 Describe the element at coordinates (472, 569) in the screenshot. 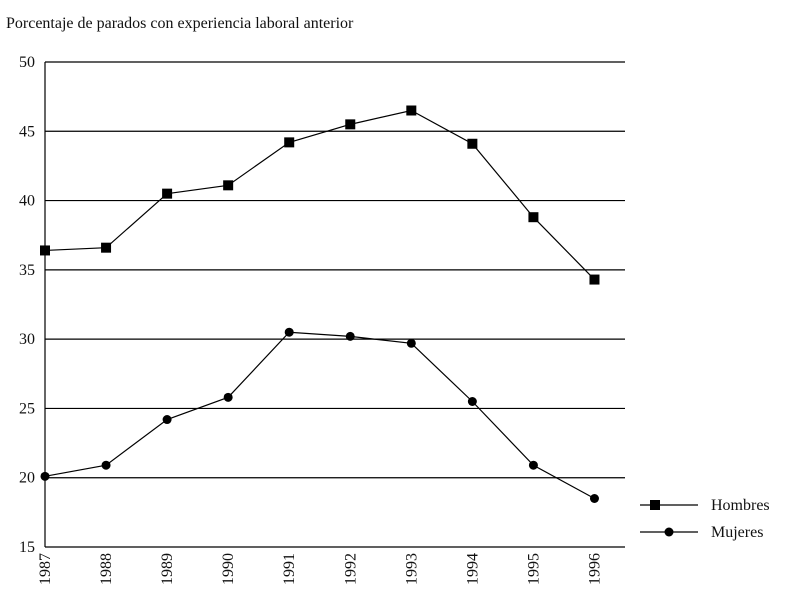

I see `x-tick-label: 1994` at that location.